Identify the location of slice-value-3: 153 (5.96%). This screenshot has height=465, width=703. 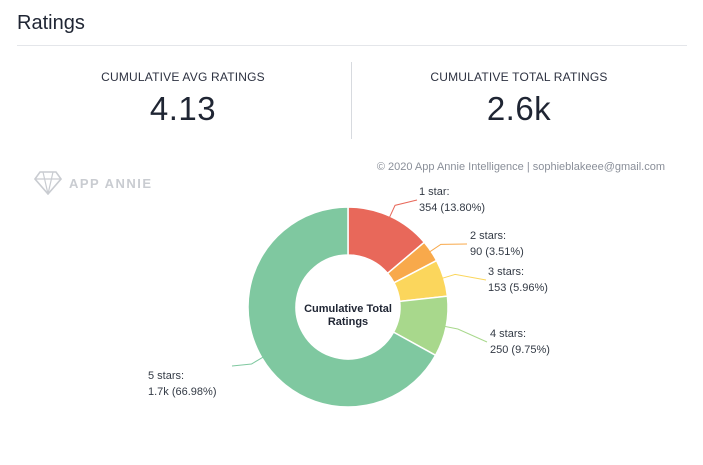
(518, 288).